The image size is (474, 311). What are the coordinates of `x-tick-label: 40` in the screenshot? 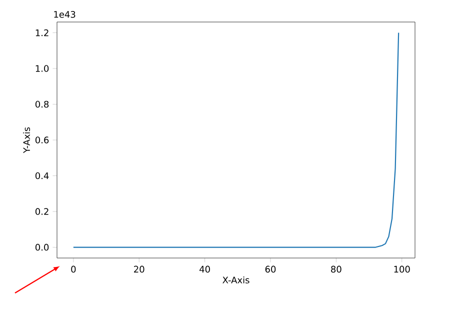 It's located at (205, 269).